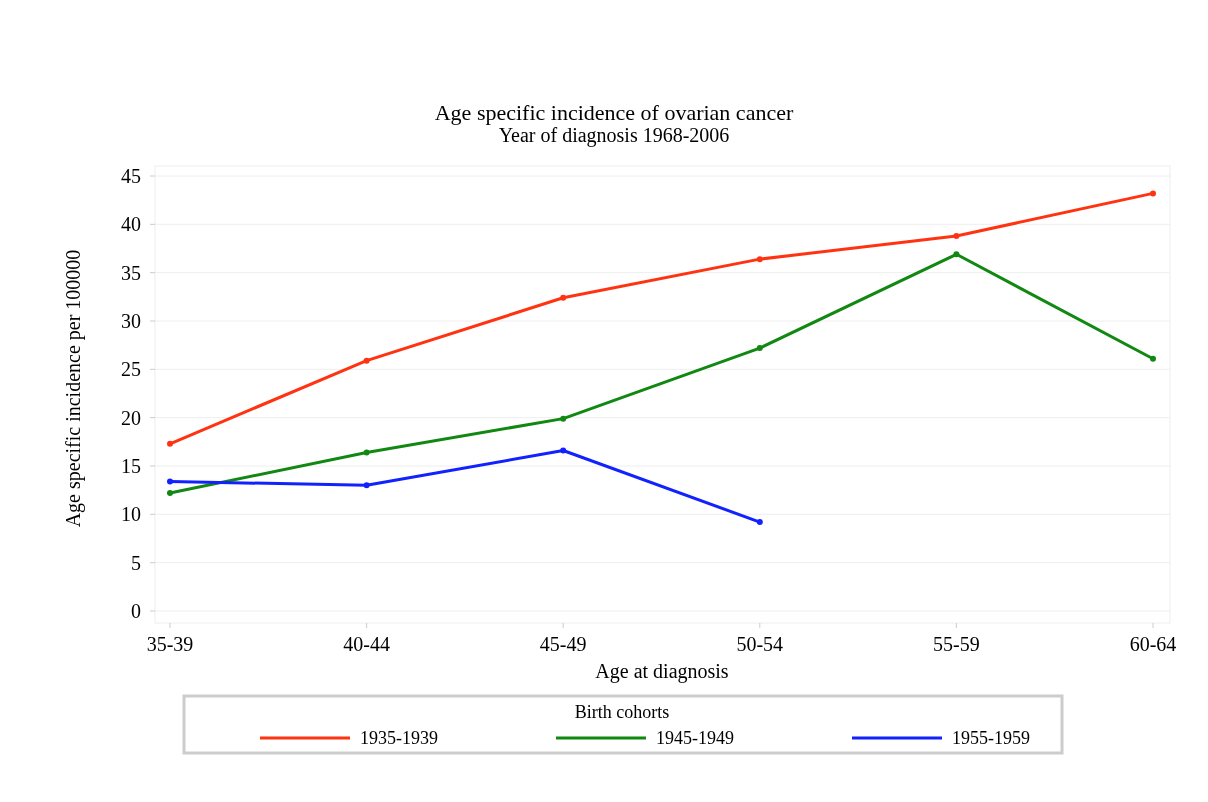  Describe the element at coordinates (1153, 644) in the screenshot. I see `x-tick-label: 60-64` at that location.